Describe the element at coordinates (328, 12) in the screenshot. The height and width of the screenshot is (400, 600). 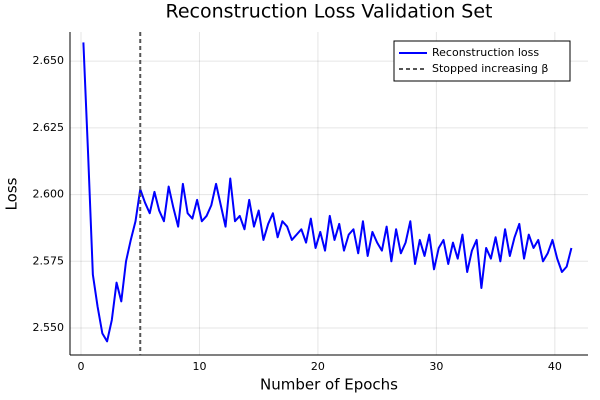
I see `chart-title: Reconstruction Loss Validation Set` at that location.